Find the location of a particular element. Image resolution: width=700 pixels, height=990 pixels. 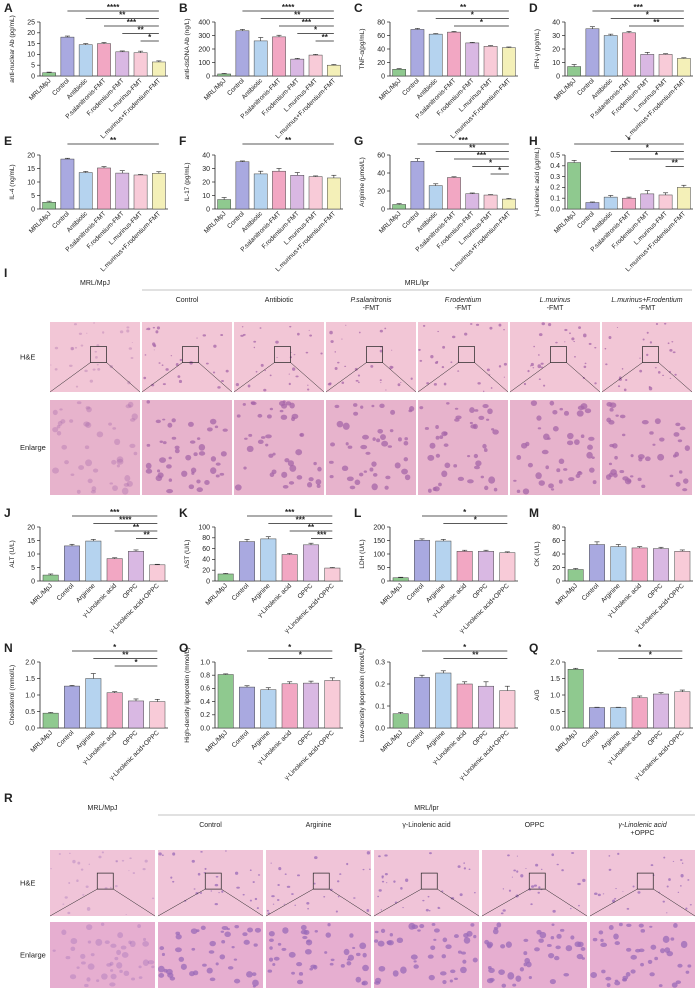

panel-letter: D is located at coordinates (533, 8).